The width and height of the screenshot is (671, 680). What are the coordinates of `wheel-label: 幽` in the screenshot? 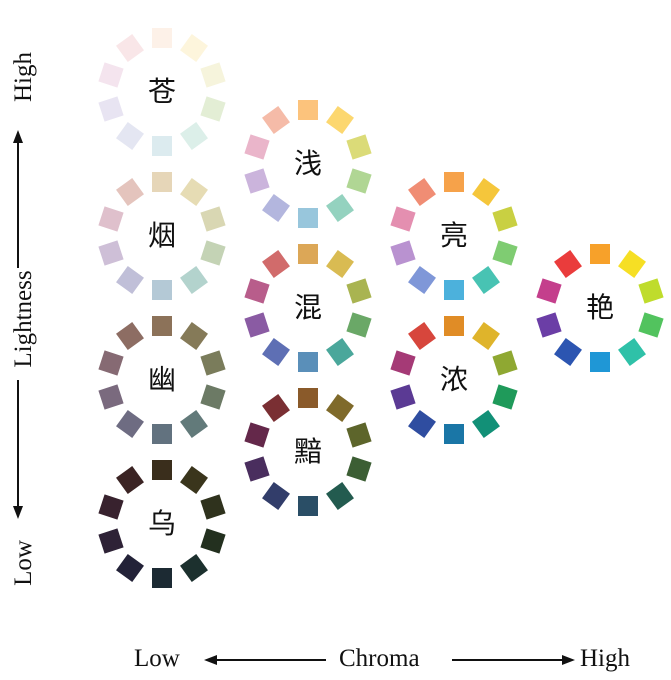 It's located at (161, 379).